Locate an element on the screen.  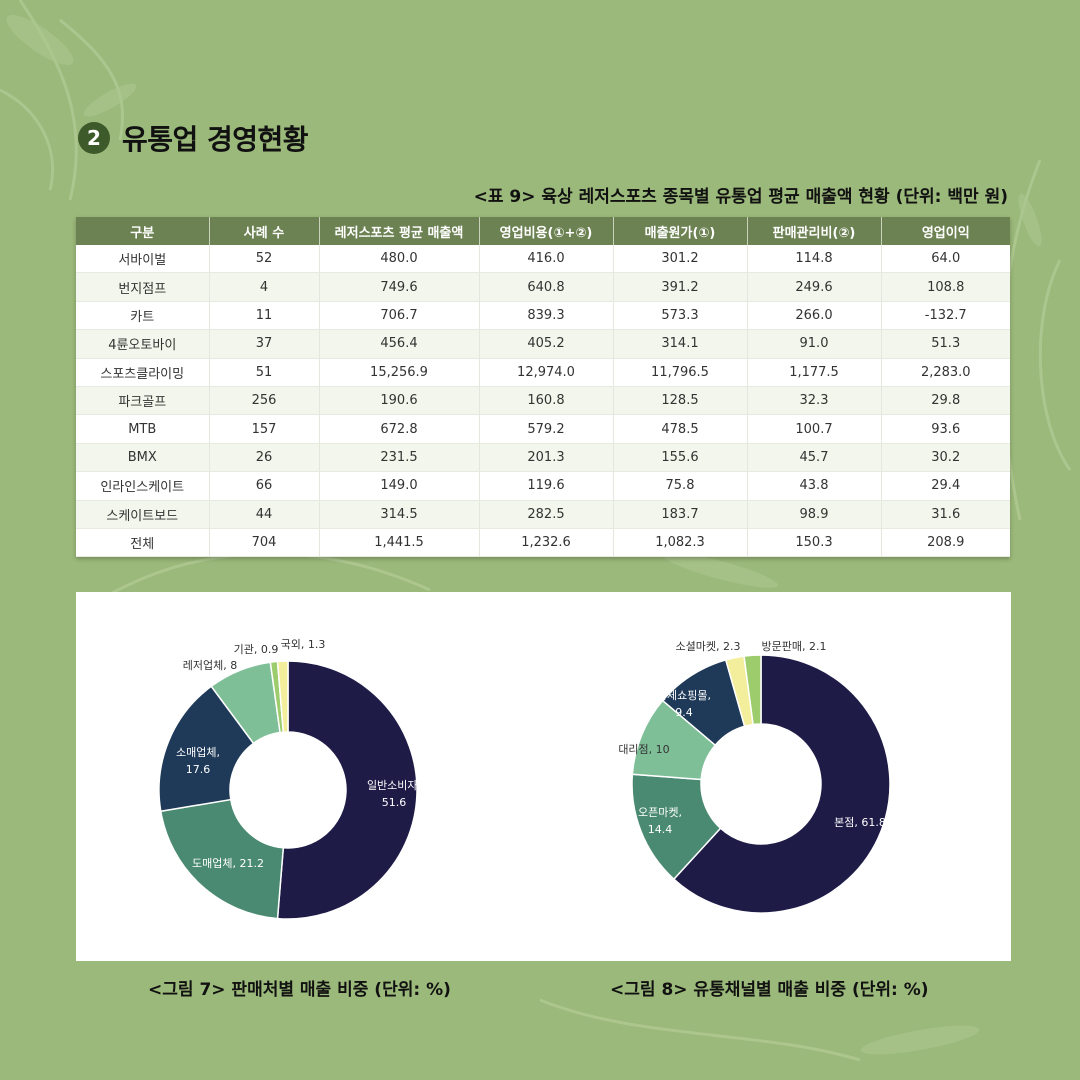
slice-label-대리점: 대리점, 10 is located at coordinates (643, 749).